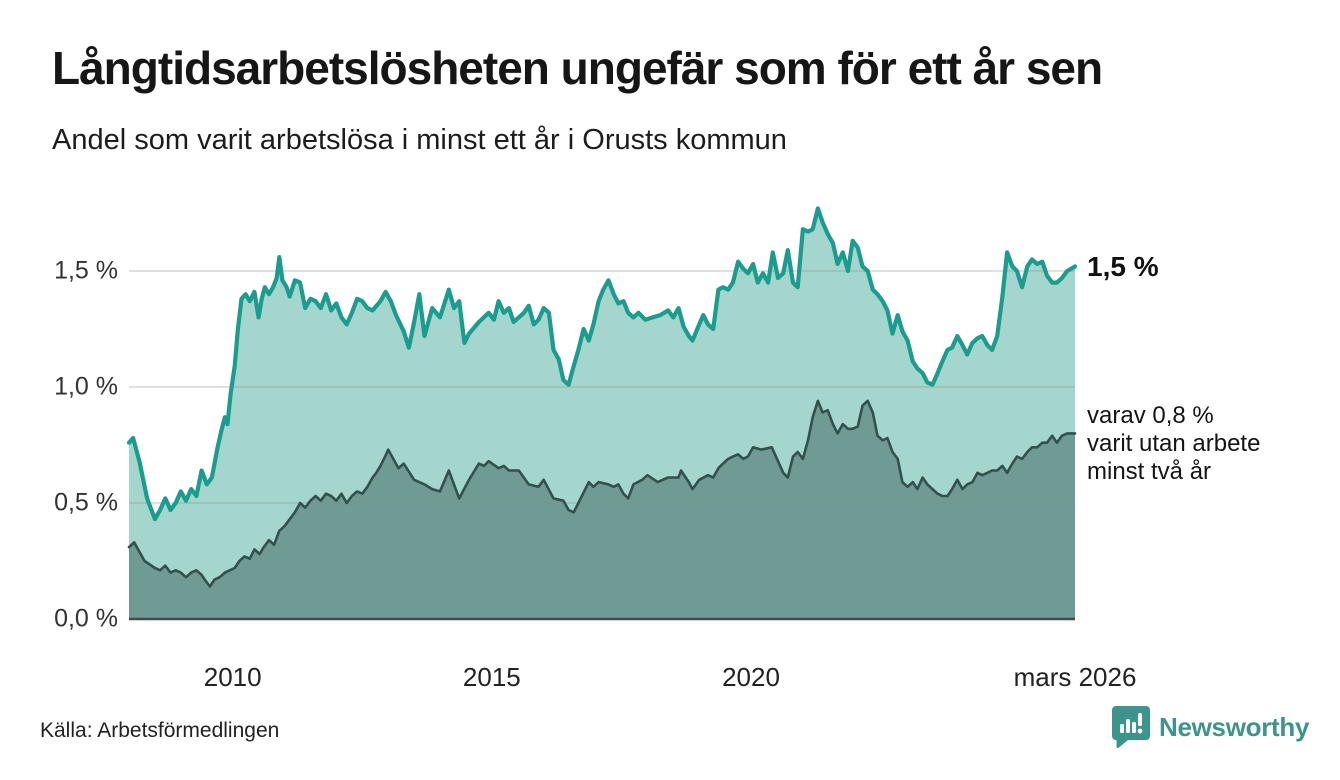 The width and height of the screenshot is (1340, 780). What do you see at coordinates (491, 677) in the screenshot?
I see `x-tick-label: 2015` at bounding box center [491, 677].